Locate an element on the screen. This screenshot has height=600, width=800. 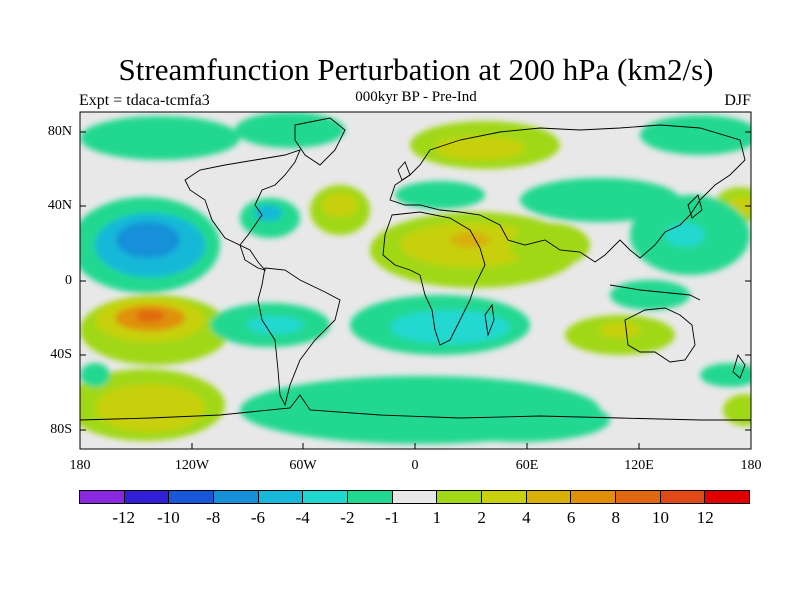
lon-label-60w: 60W is located at coordinates (303, 465).